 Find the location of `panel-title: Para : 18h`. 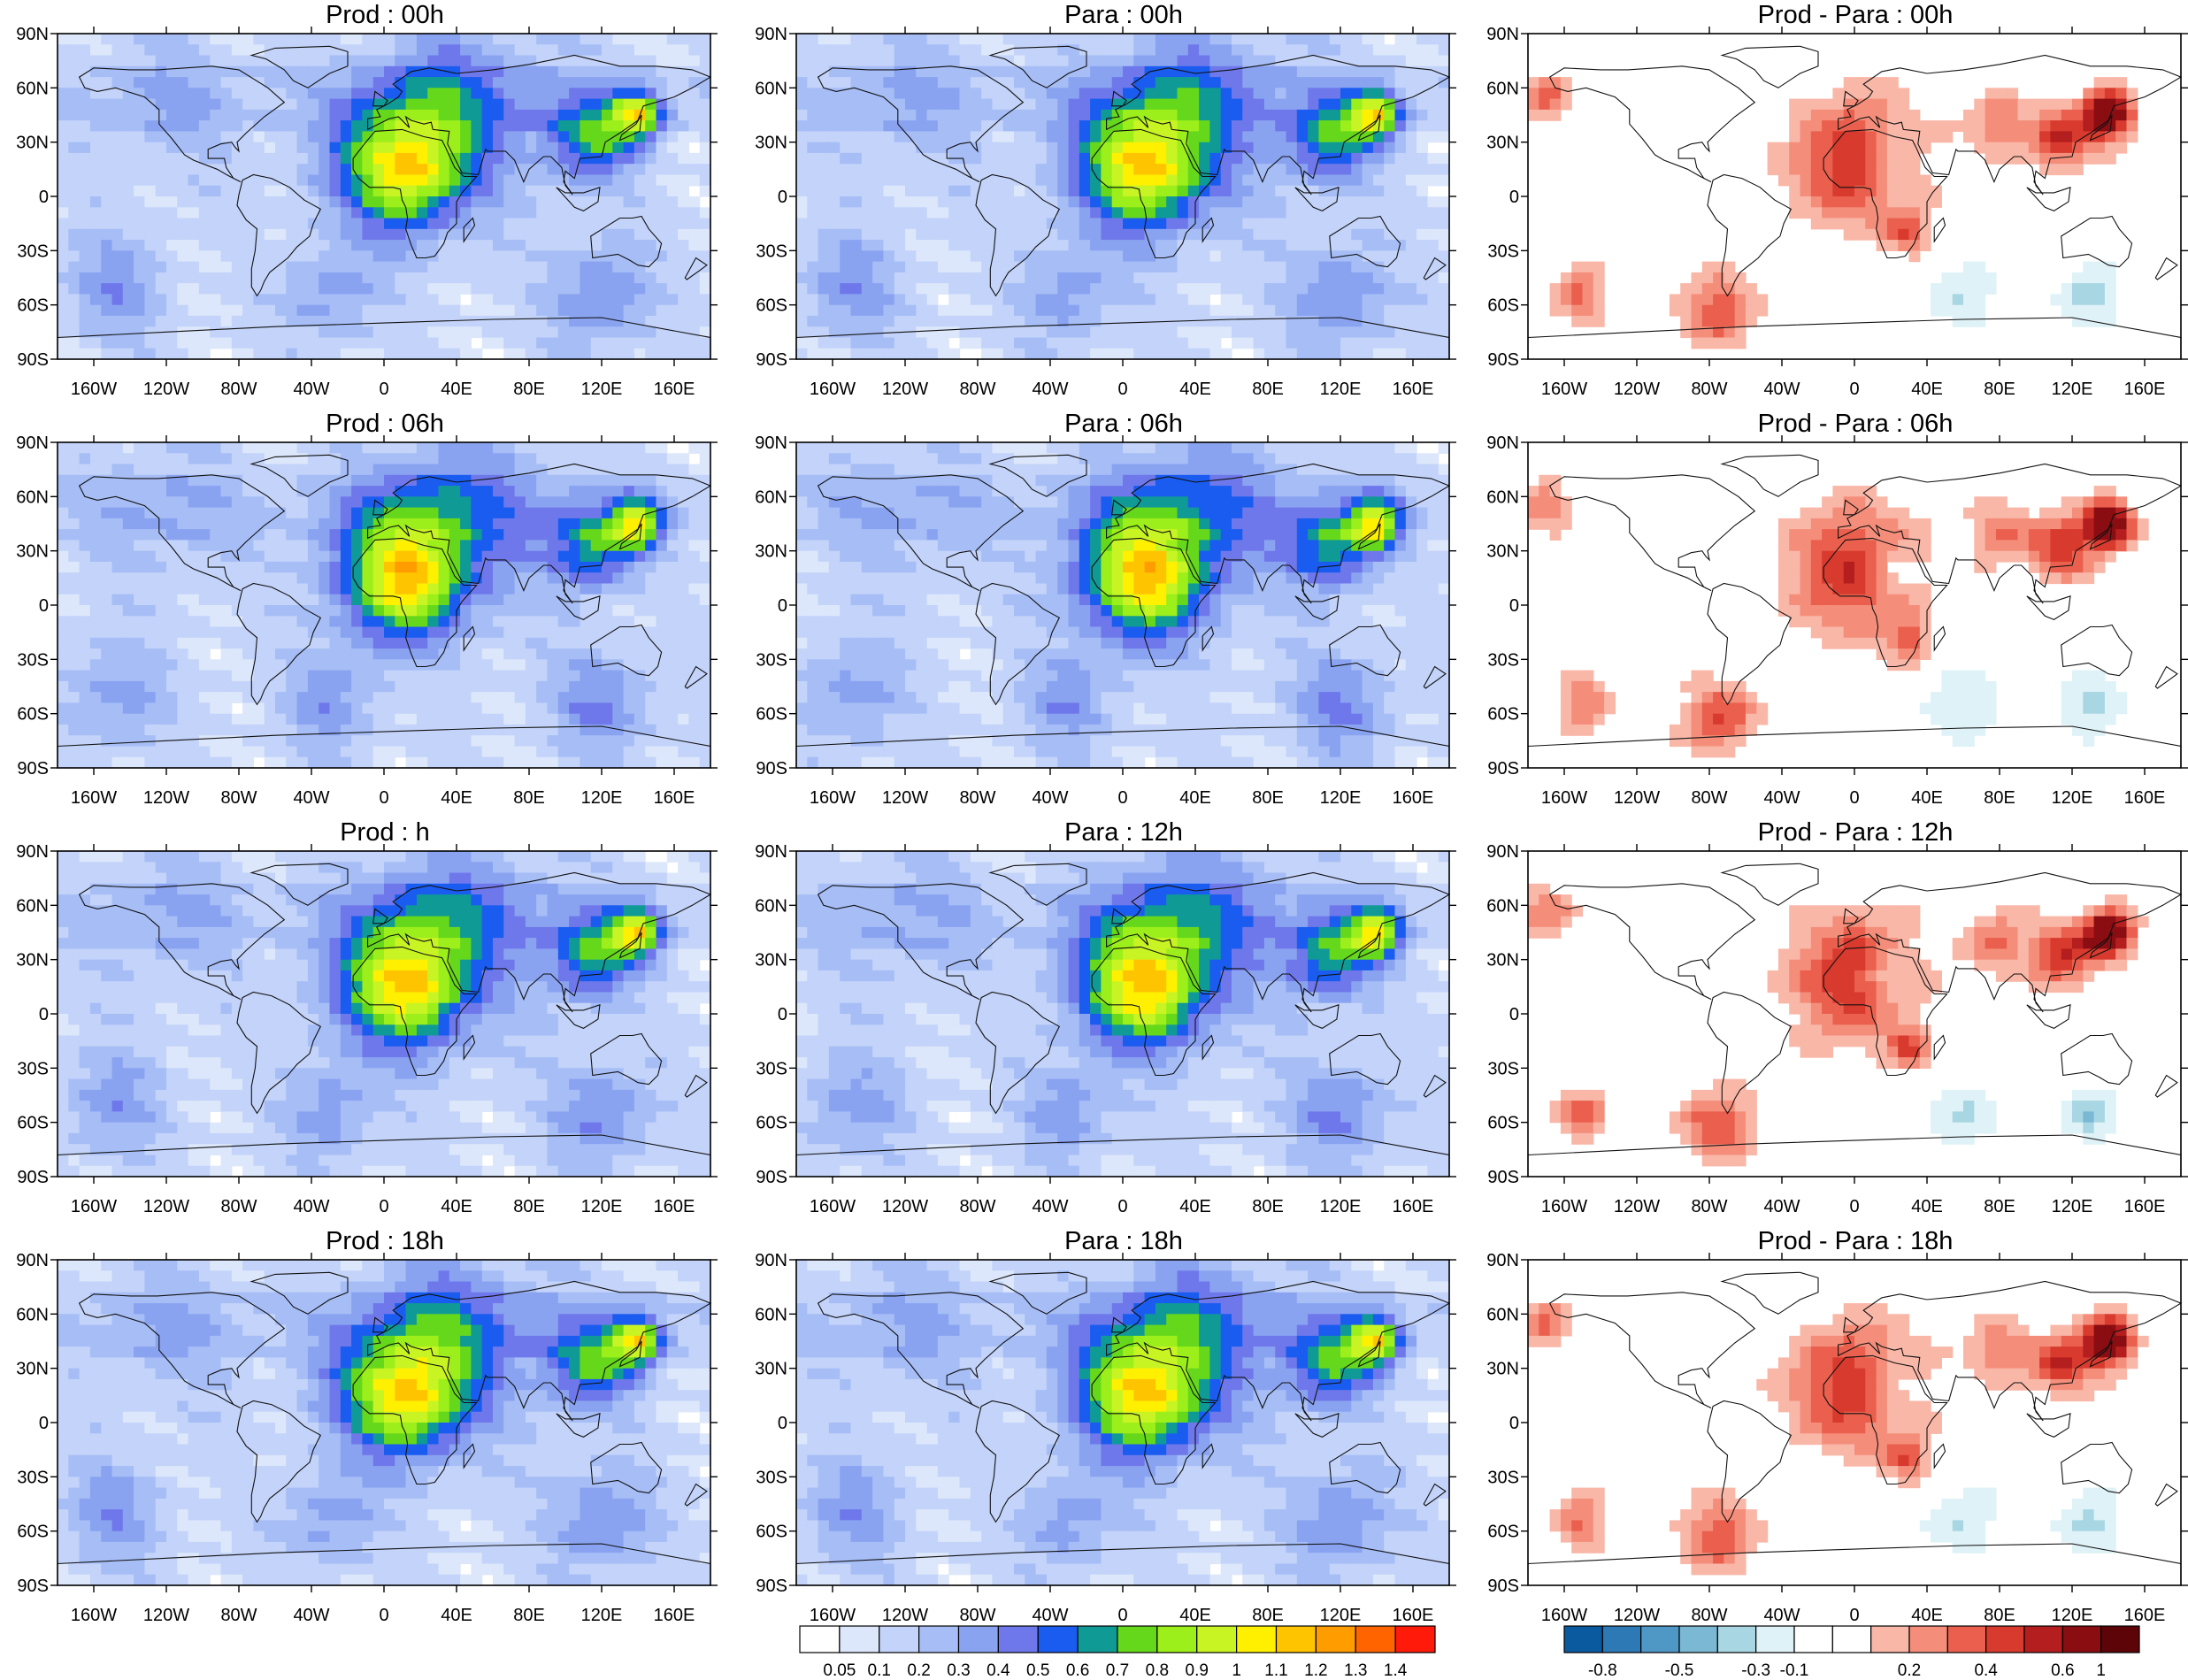

panel-title: Para : 18h is located at coordinates (1123, 1241).